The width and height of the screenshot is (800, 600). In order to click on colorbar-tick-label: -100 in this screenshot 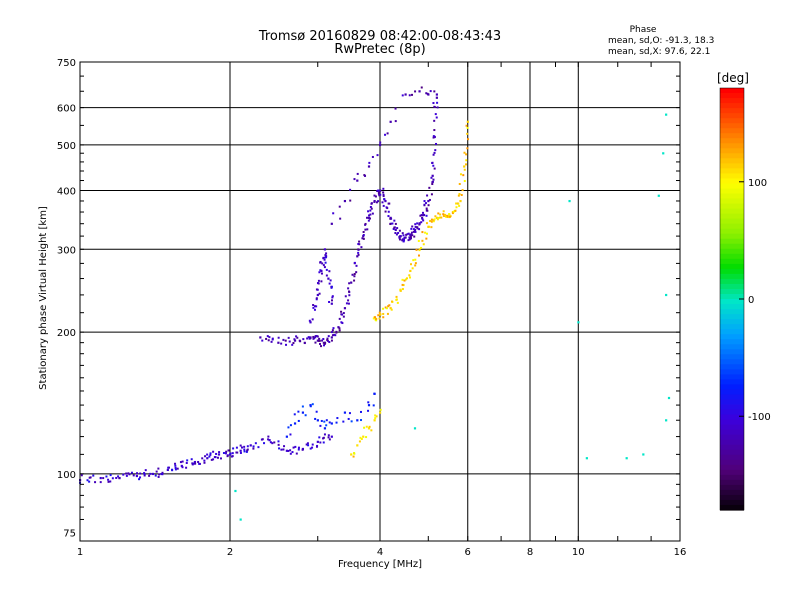, I will do `click(759, 417)`.